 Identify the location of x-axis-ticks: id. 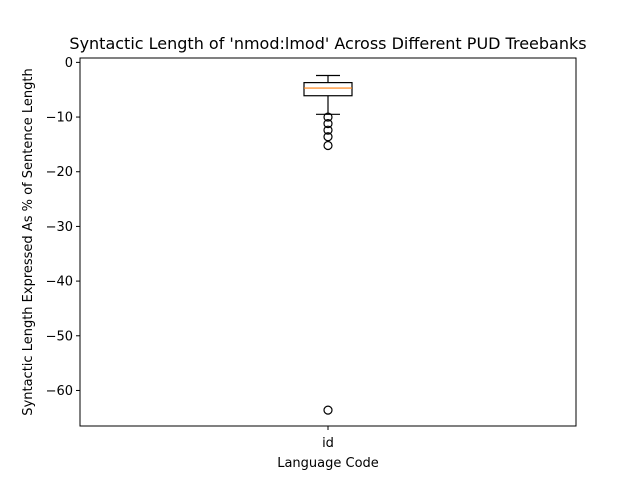
(328, 438).